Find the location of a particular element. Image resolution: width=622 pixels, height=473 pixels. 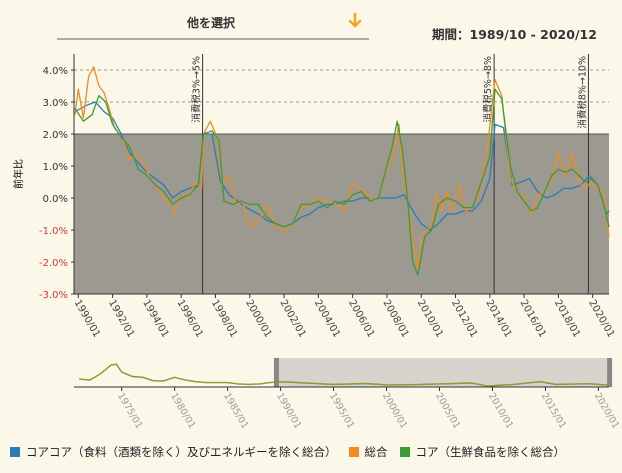

navigator-tick-label: 2015/01 is located at coordinates (553, 411).